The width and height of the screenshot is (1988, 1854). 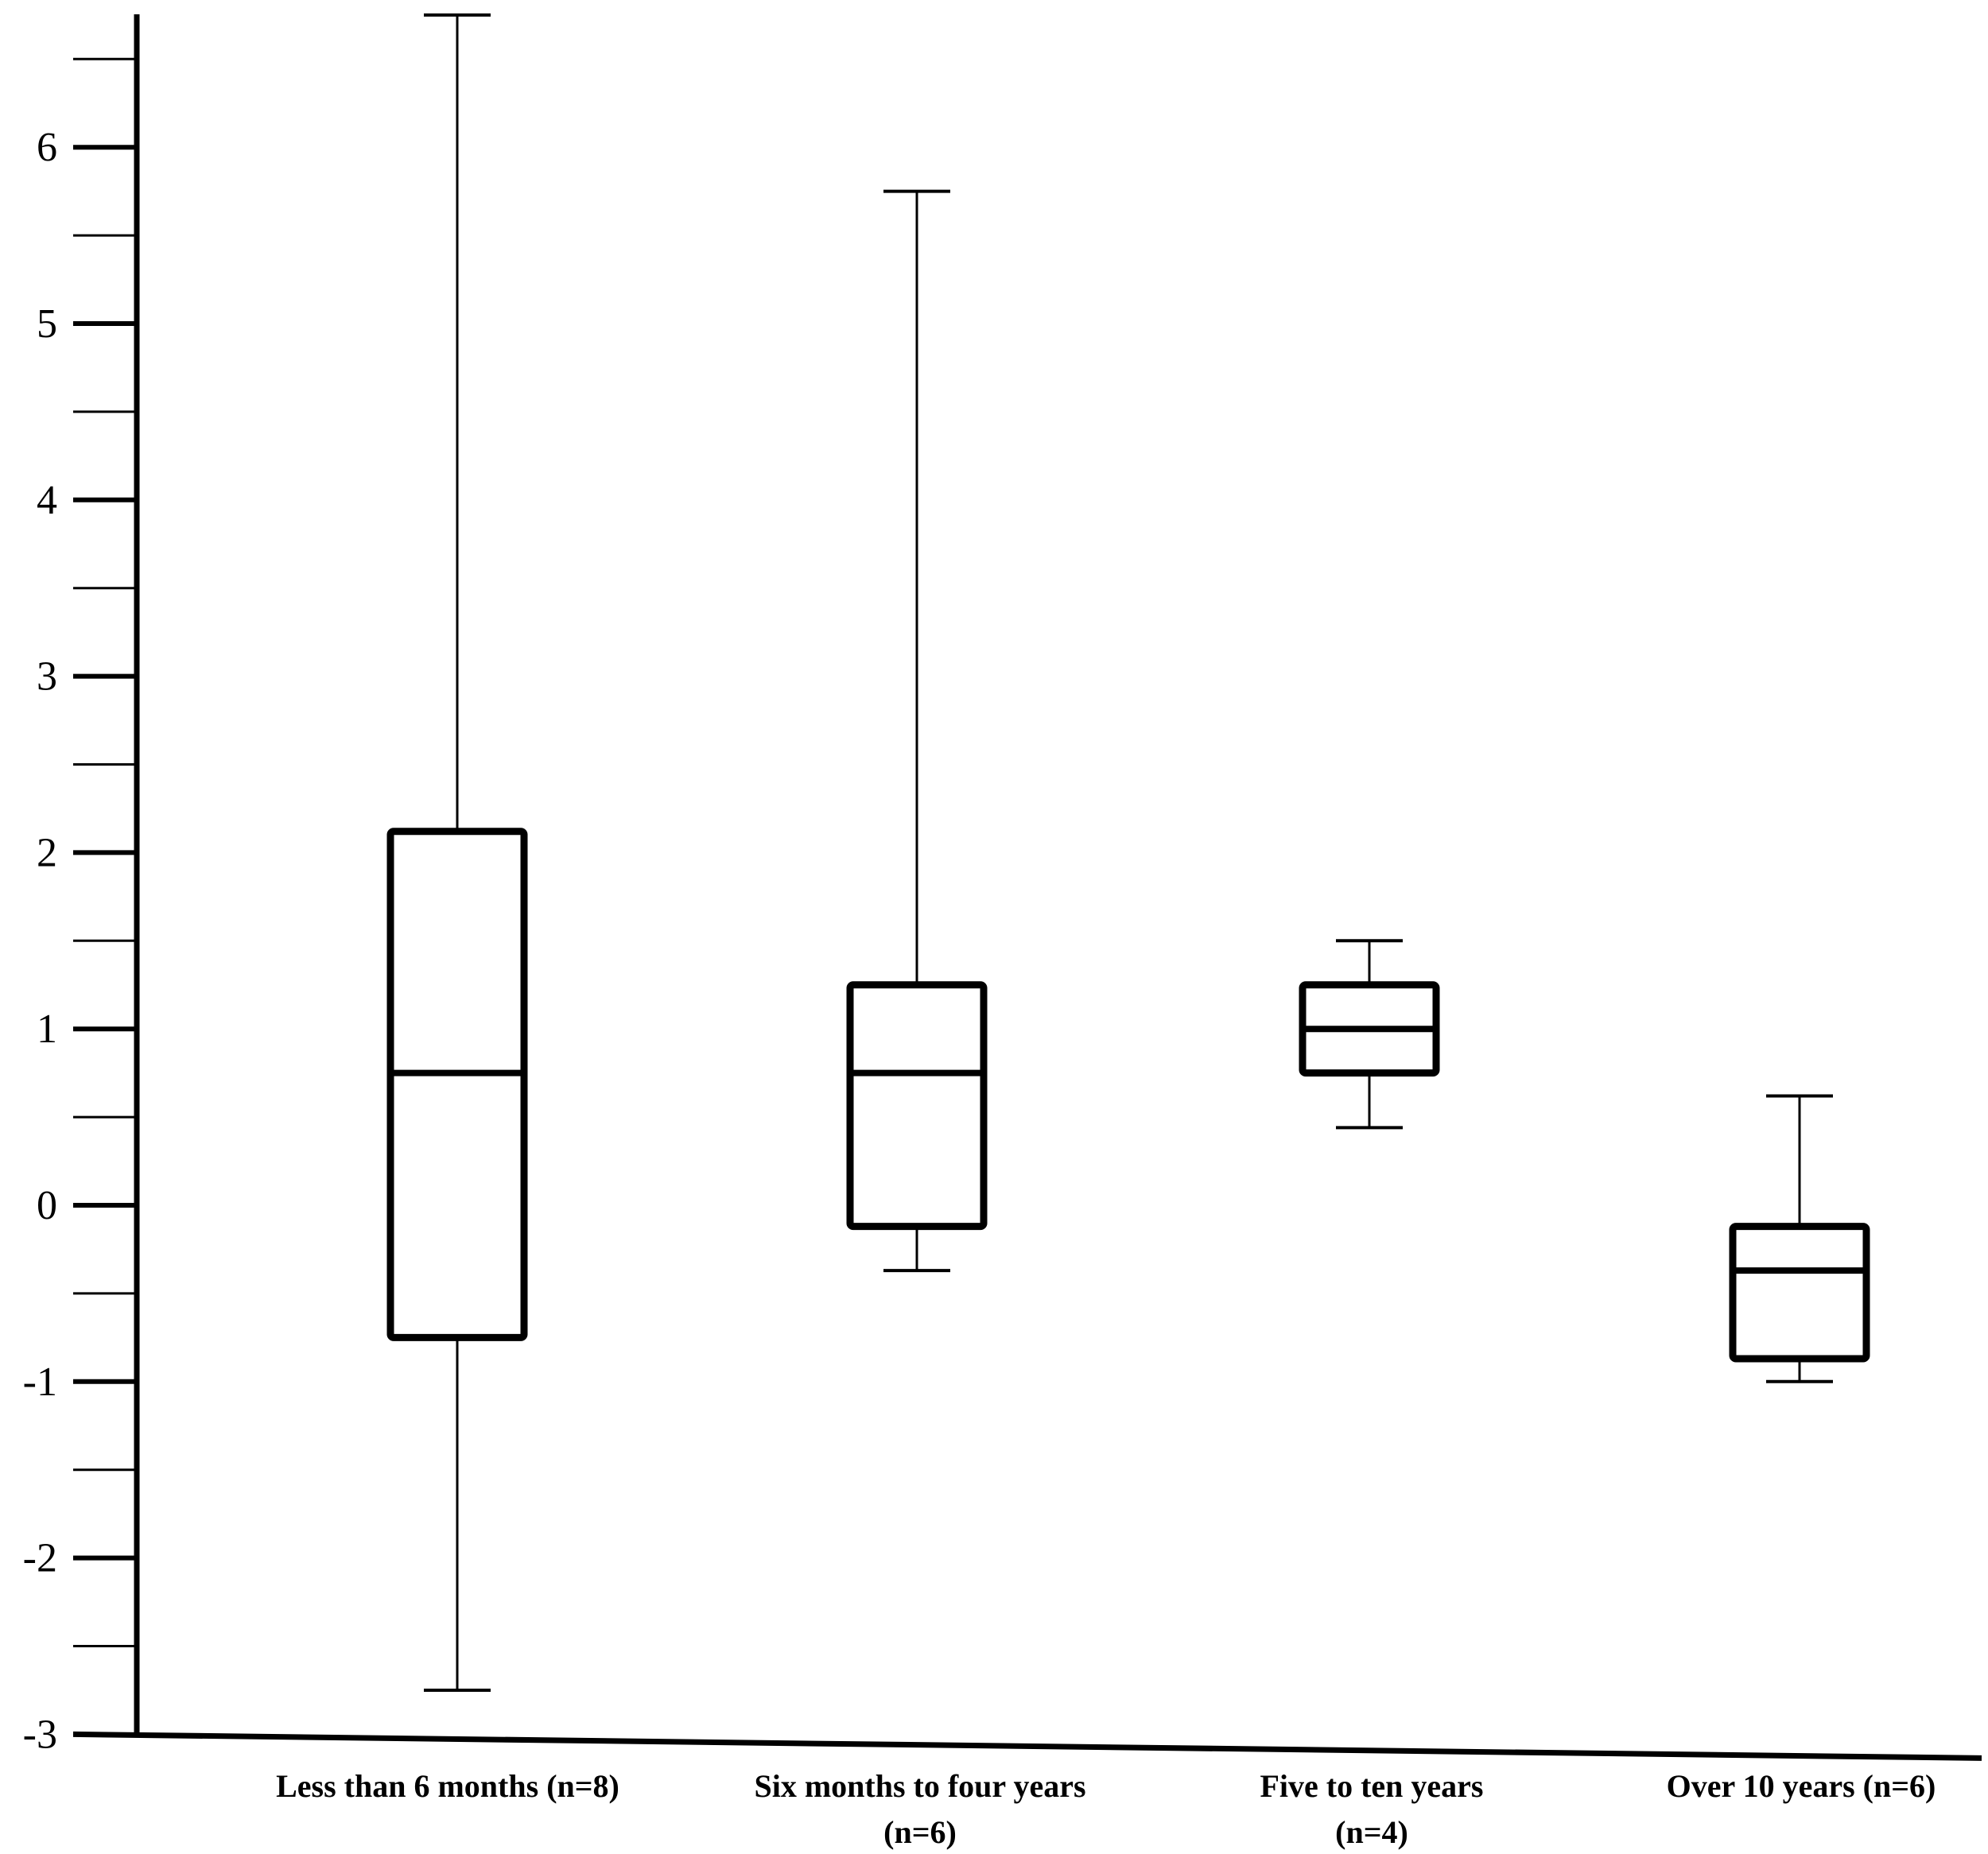 What do you see at coordinates (40, 1382) in the screenshot?
I see `y-tick-label: -1` at bounding box center [40, 1382].